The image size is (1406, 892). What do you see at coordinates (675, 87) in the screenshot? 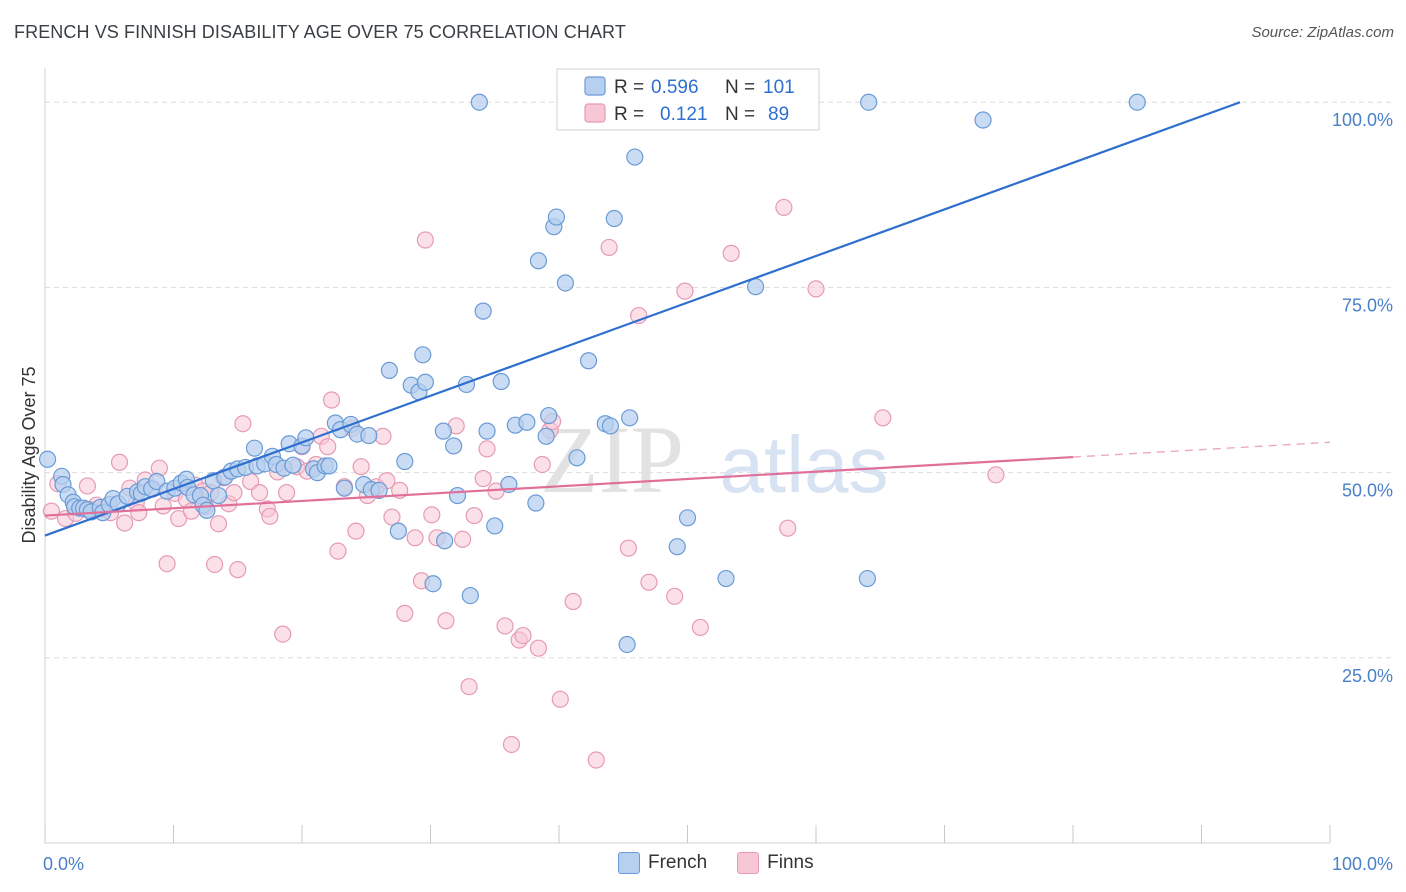
I see `legend-r-value-french: 0.596` at bounding box center [675, 87].